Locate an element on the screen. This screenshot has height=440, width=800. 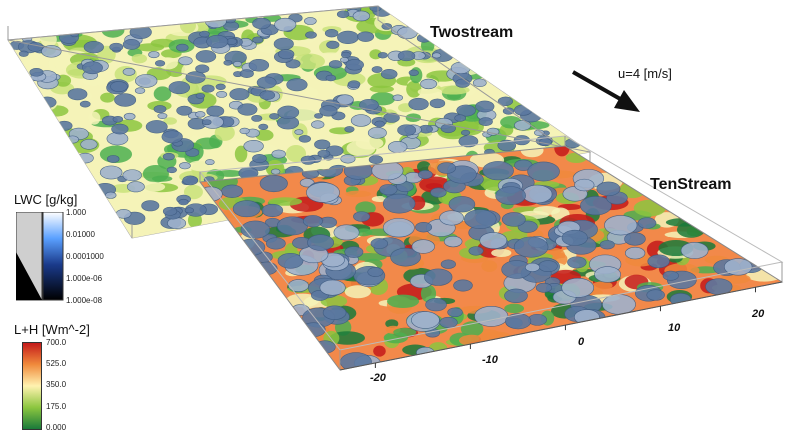
wind-speed-label: u=4 [m/s] is located at coordinates (645, 73).